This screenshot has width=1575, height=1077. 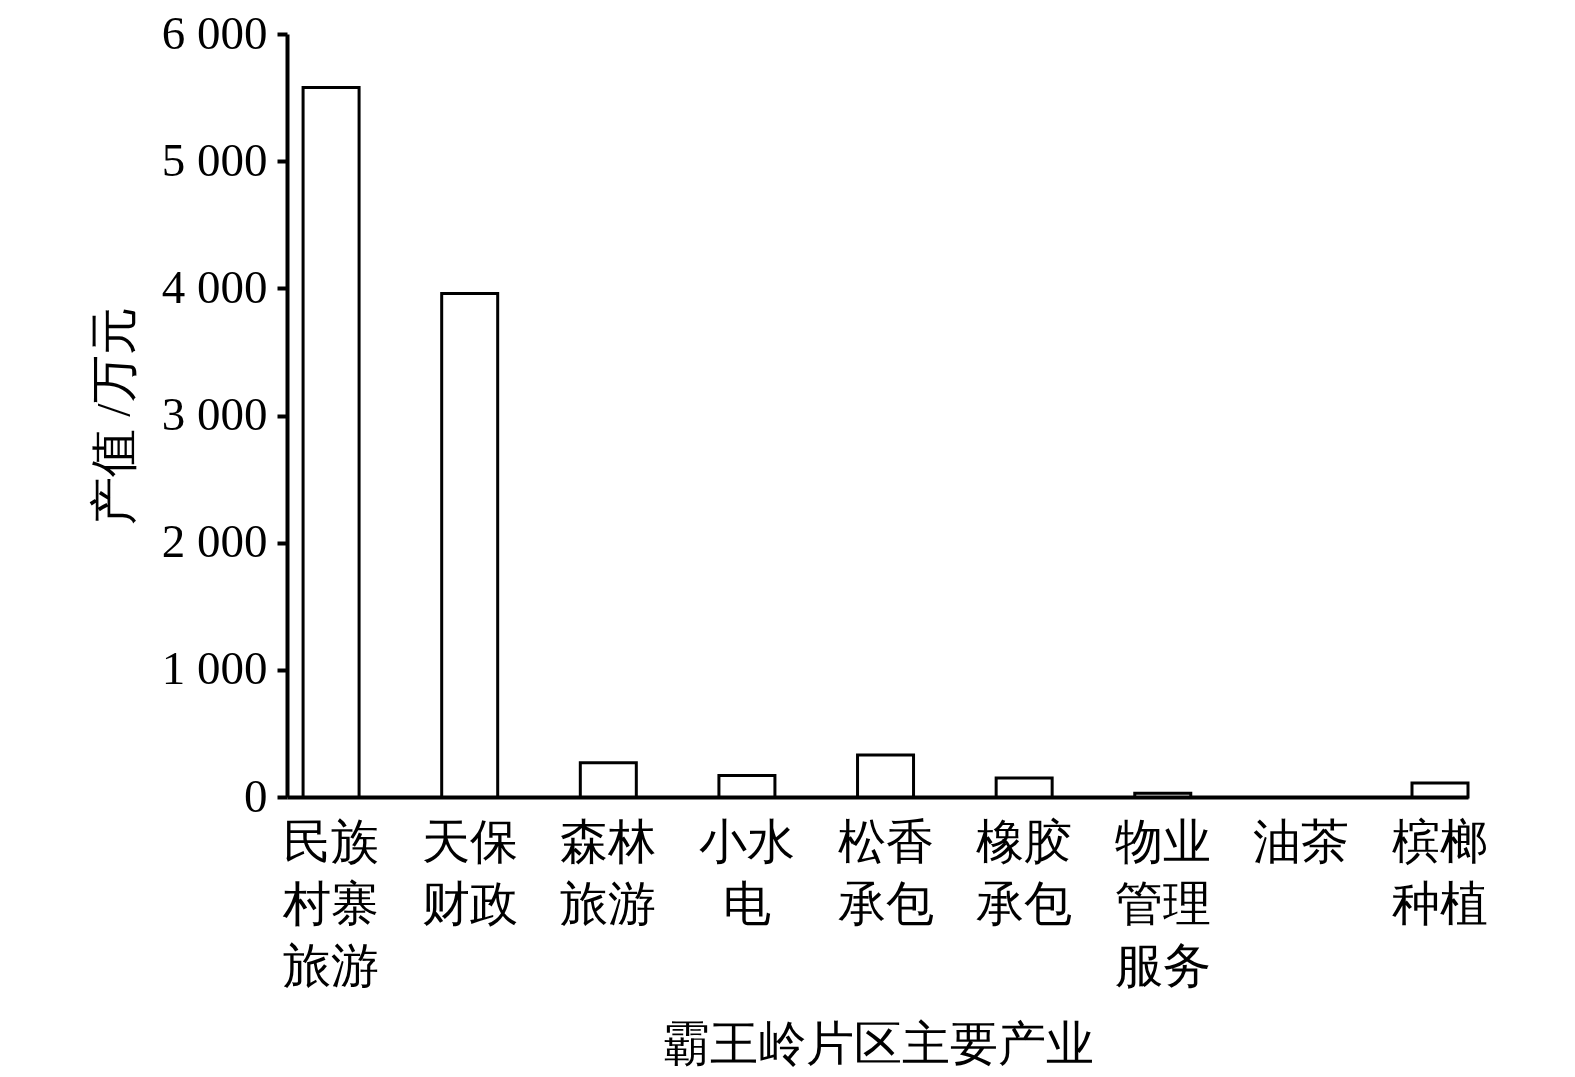 What do you see at coordinates (1440, 872) in the screenshot?
I see `x-tick-label: 槟榔种植` at bounding box center [1440, 872].